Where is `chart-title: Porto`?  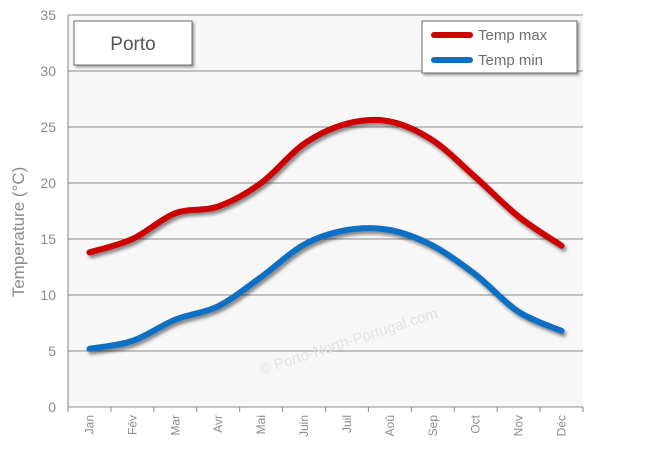
chart-title: Porto is located at coordinates (132, 44).